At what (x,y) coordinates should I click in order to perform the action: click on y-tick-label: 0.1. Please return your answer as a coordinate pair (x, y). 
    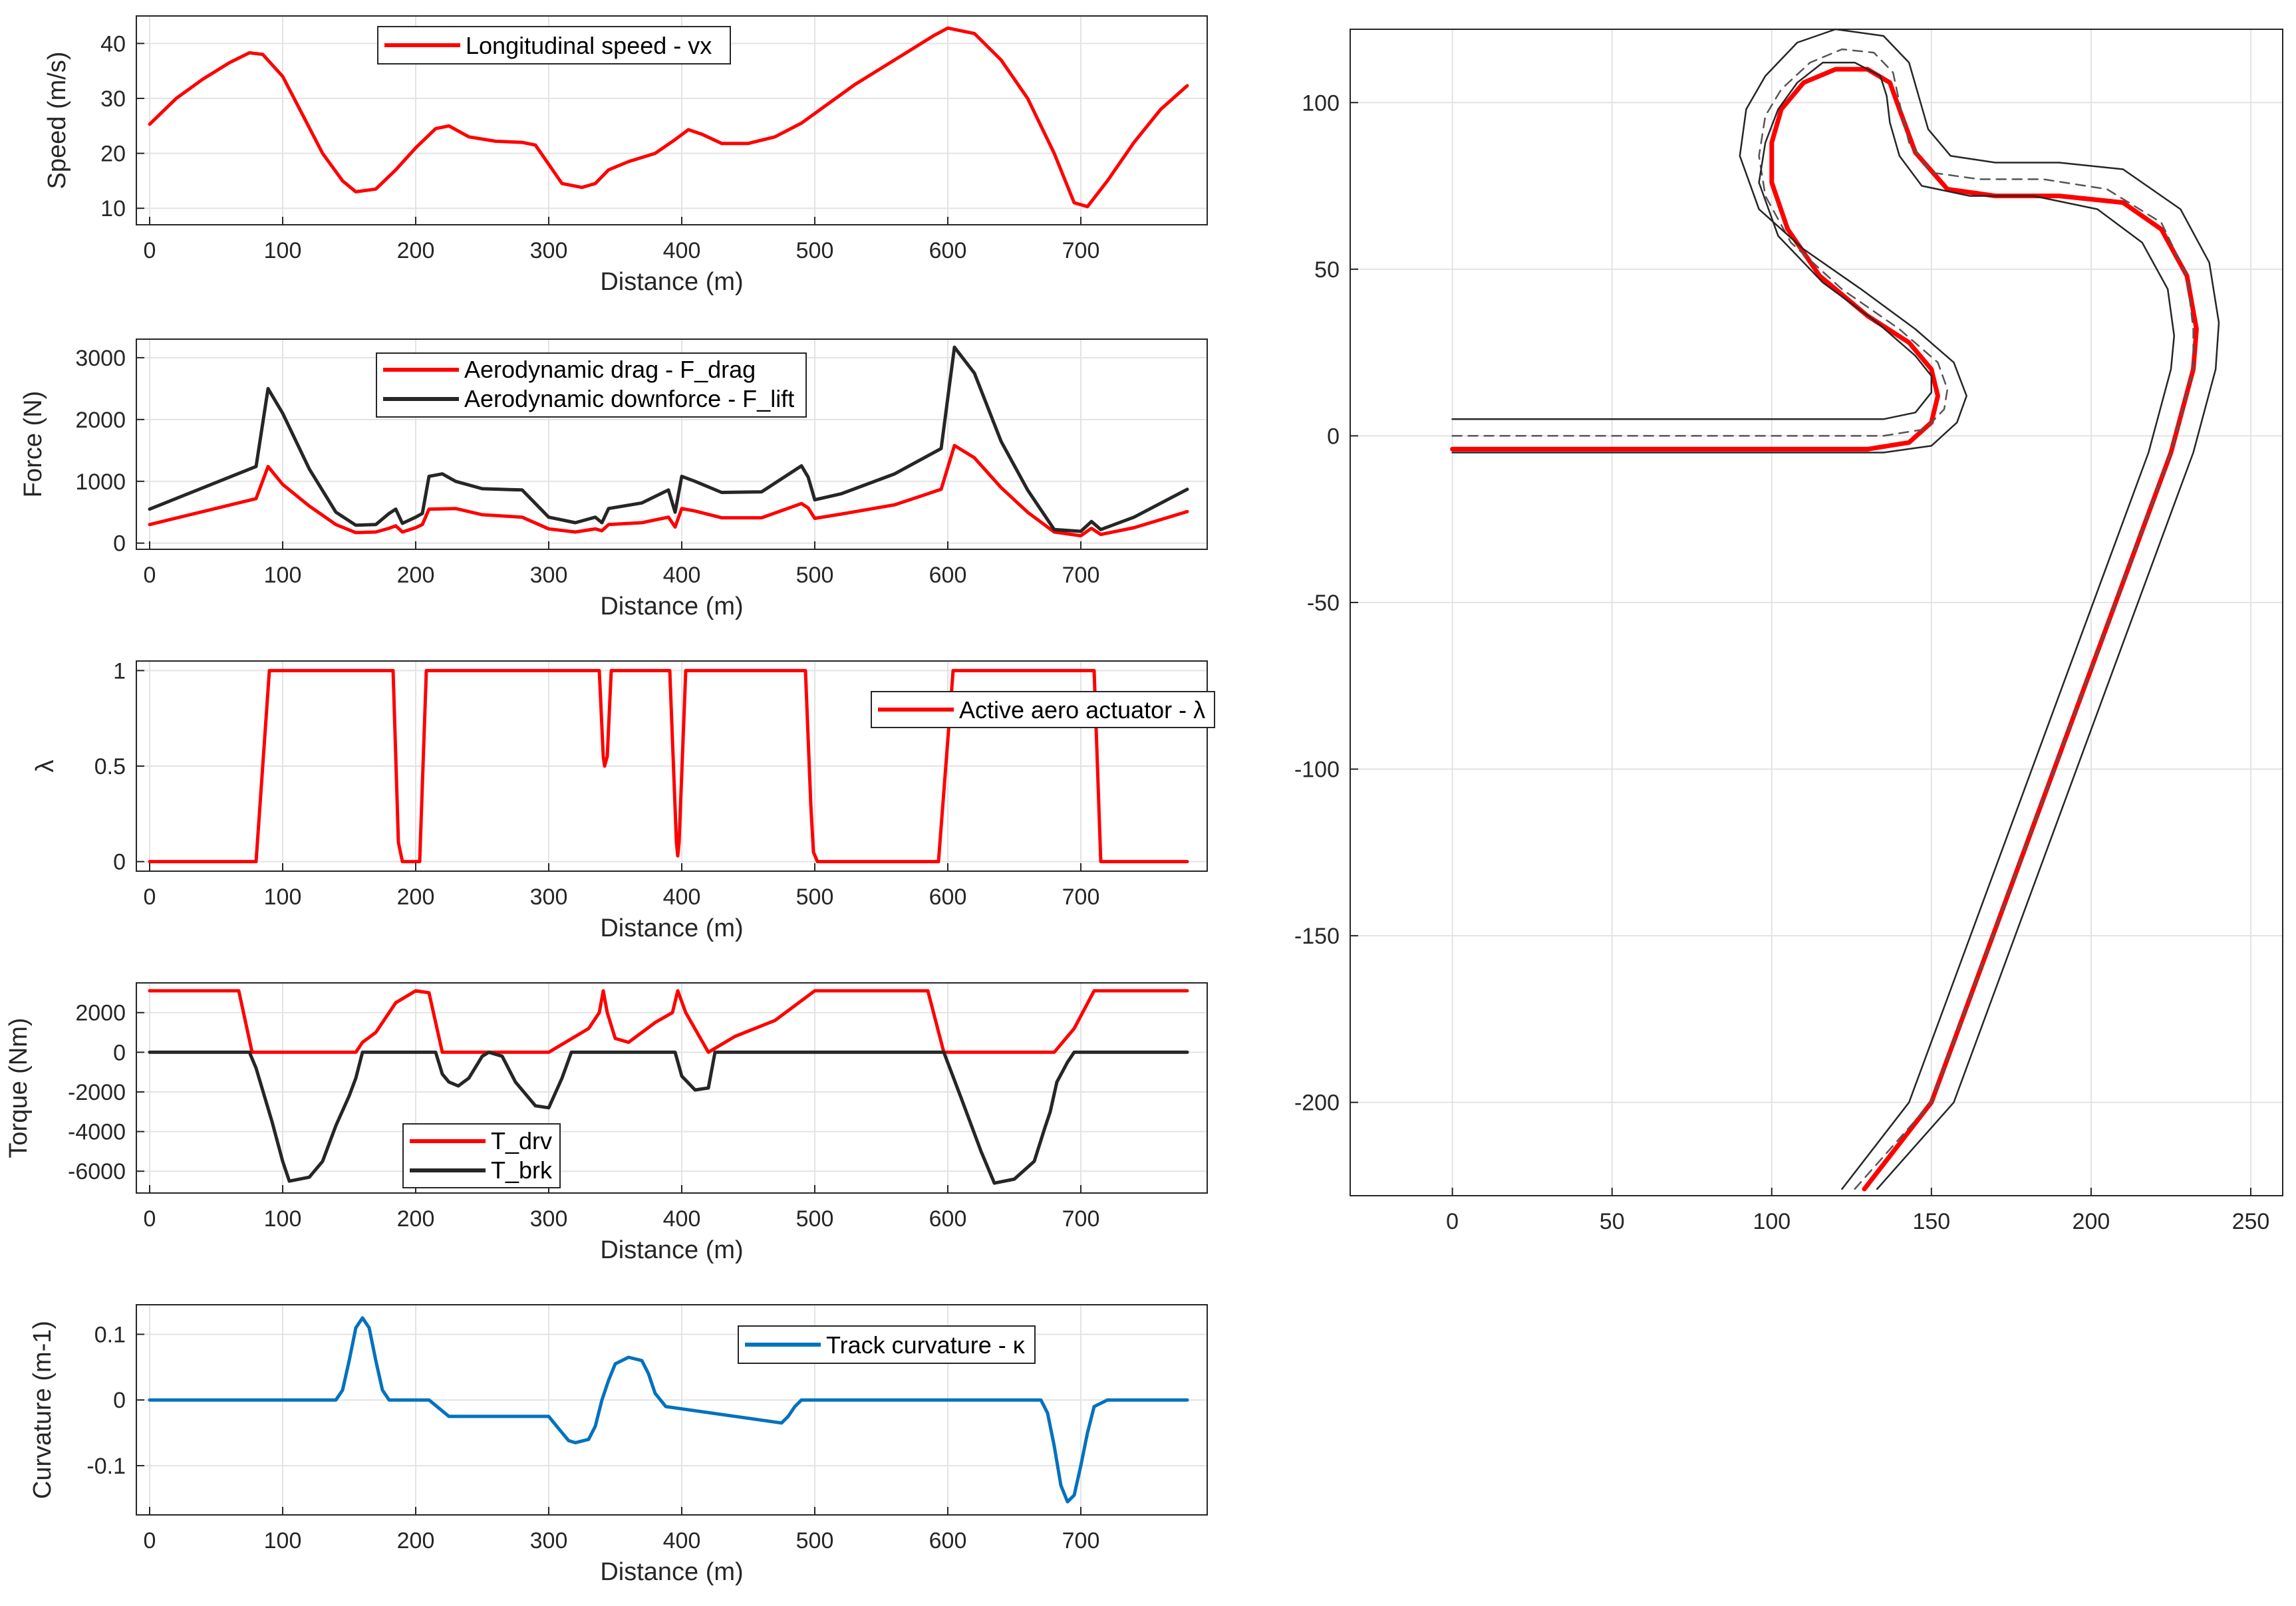
    Looking at the image, I should click on (110, 1334).